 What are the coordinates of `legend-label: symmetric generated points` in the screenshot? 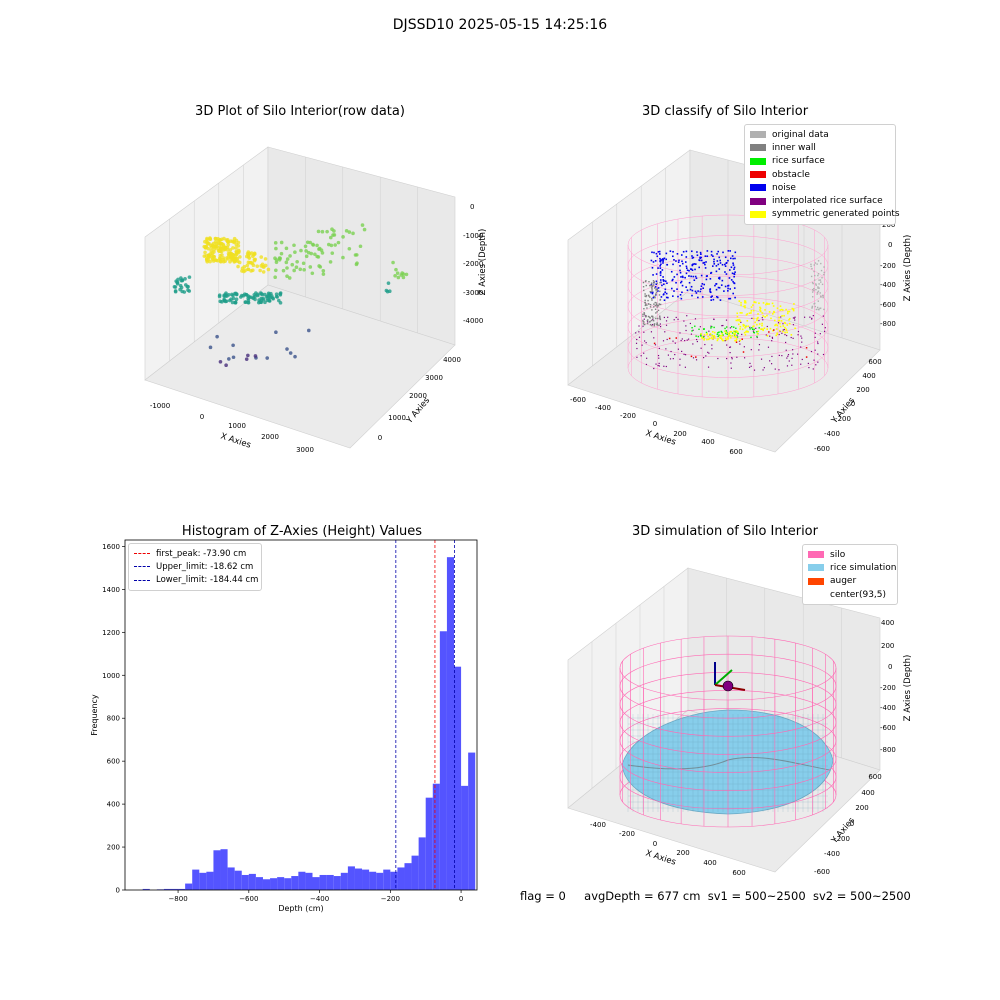 It's located at (836, 214).